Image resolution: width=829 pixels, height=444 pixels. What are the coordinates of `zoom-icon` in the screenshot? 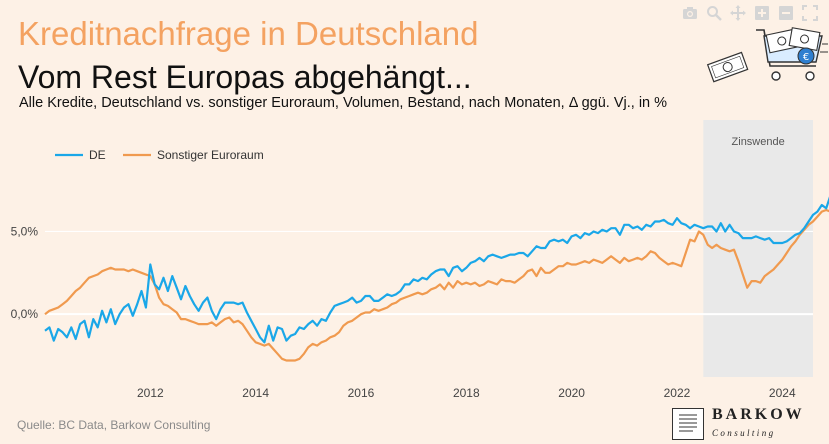 It's located at (714, 13).